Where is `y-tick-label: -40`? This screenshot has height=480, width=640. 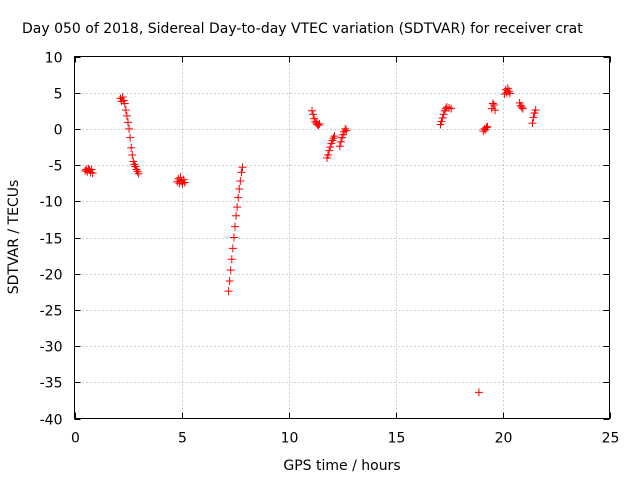 y-tick-label: -40 is located at coordinates (51, 421).